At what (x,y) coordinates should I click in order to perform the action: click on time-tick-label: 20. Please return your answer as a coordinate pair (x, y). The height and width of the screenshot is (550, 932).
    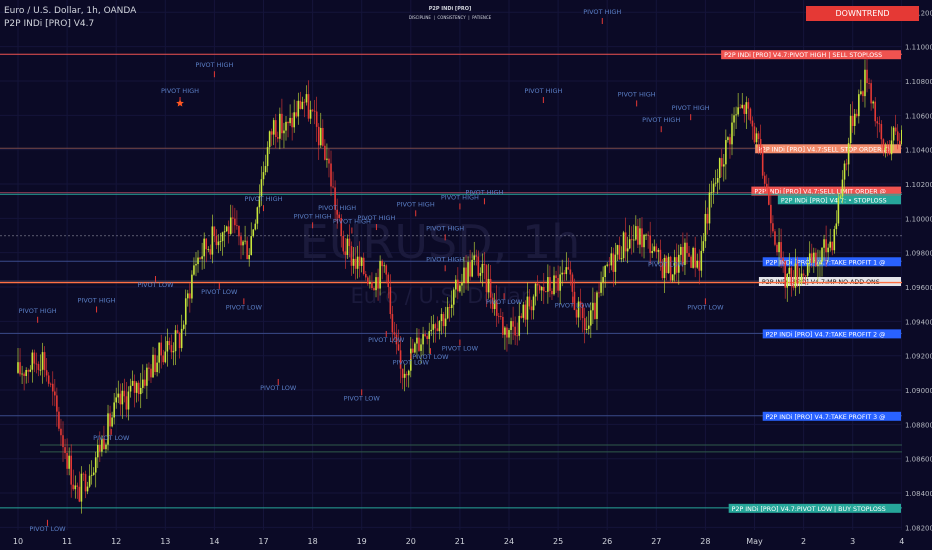
    Looking at the image, I should click on (411, 541).